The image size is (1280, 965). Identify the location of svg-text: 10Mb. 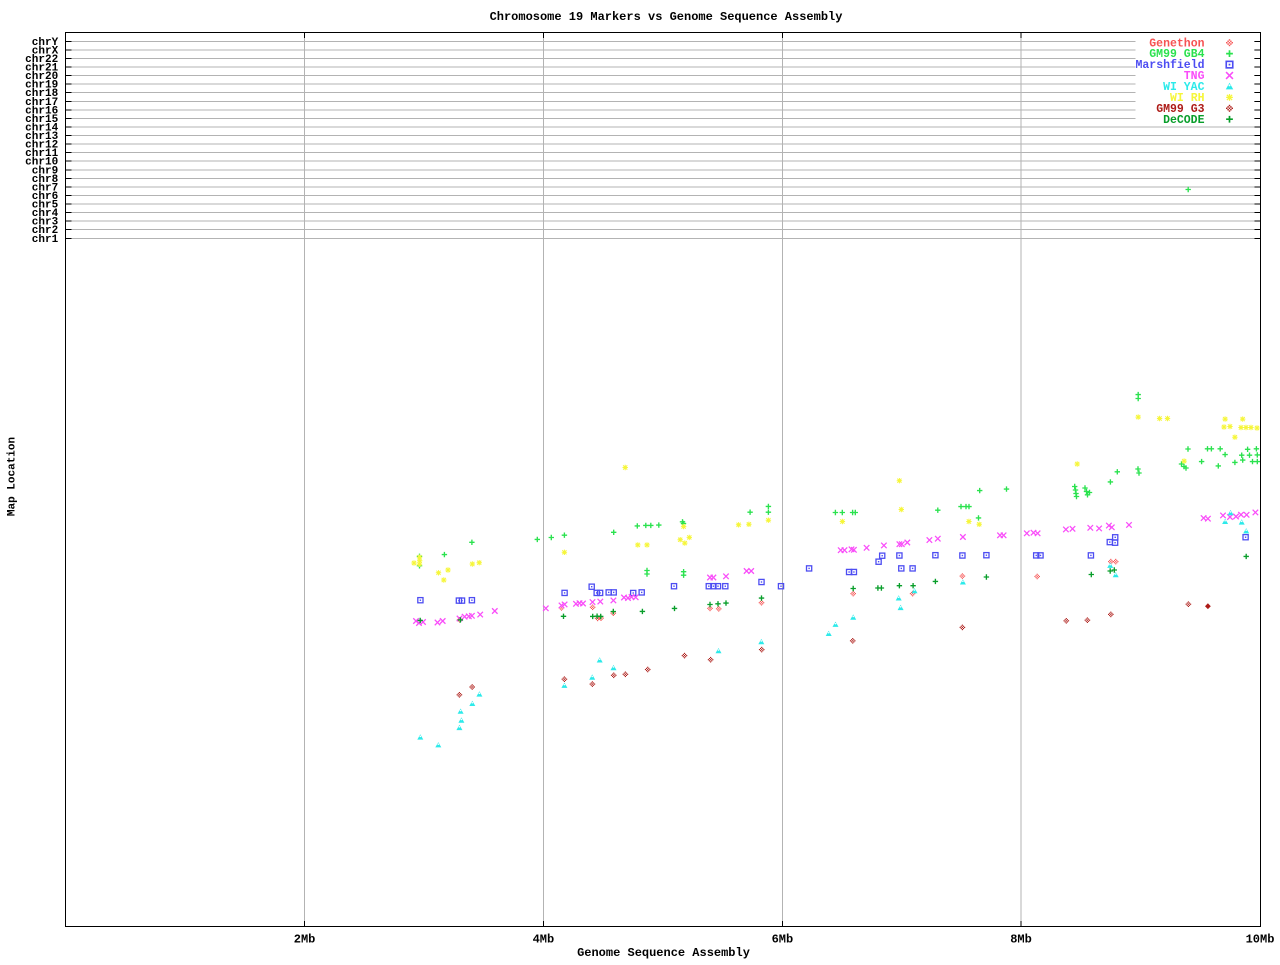
(1260, 939).